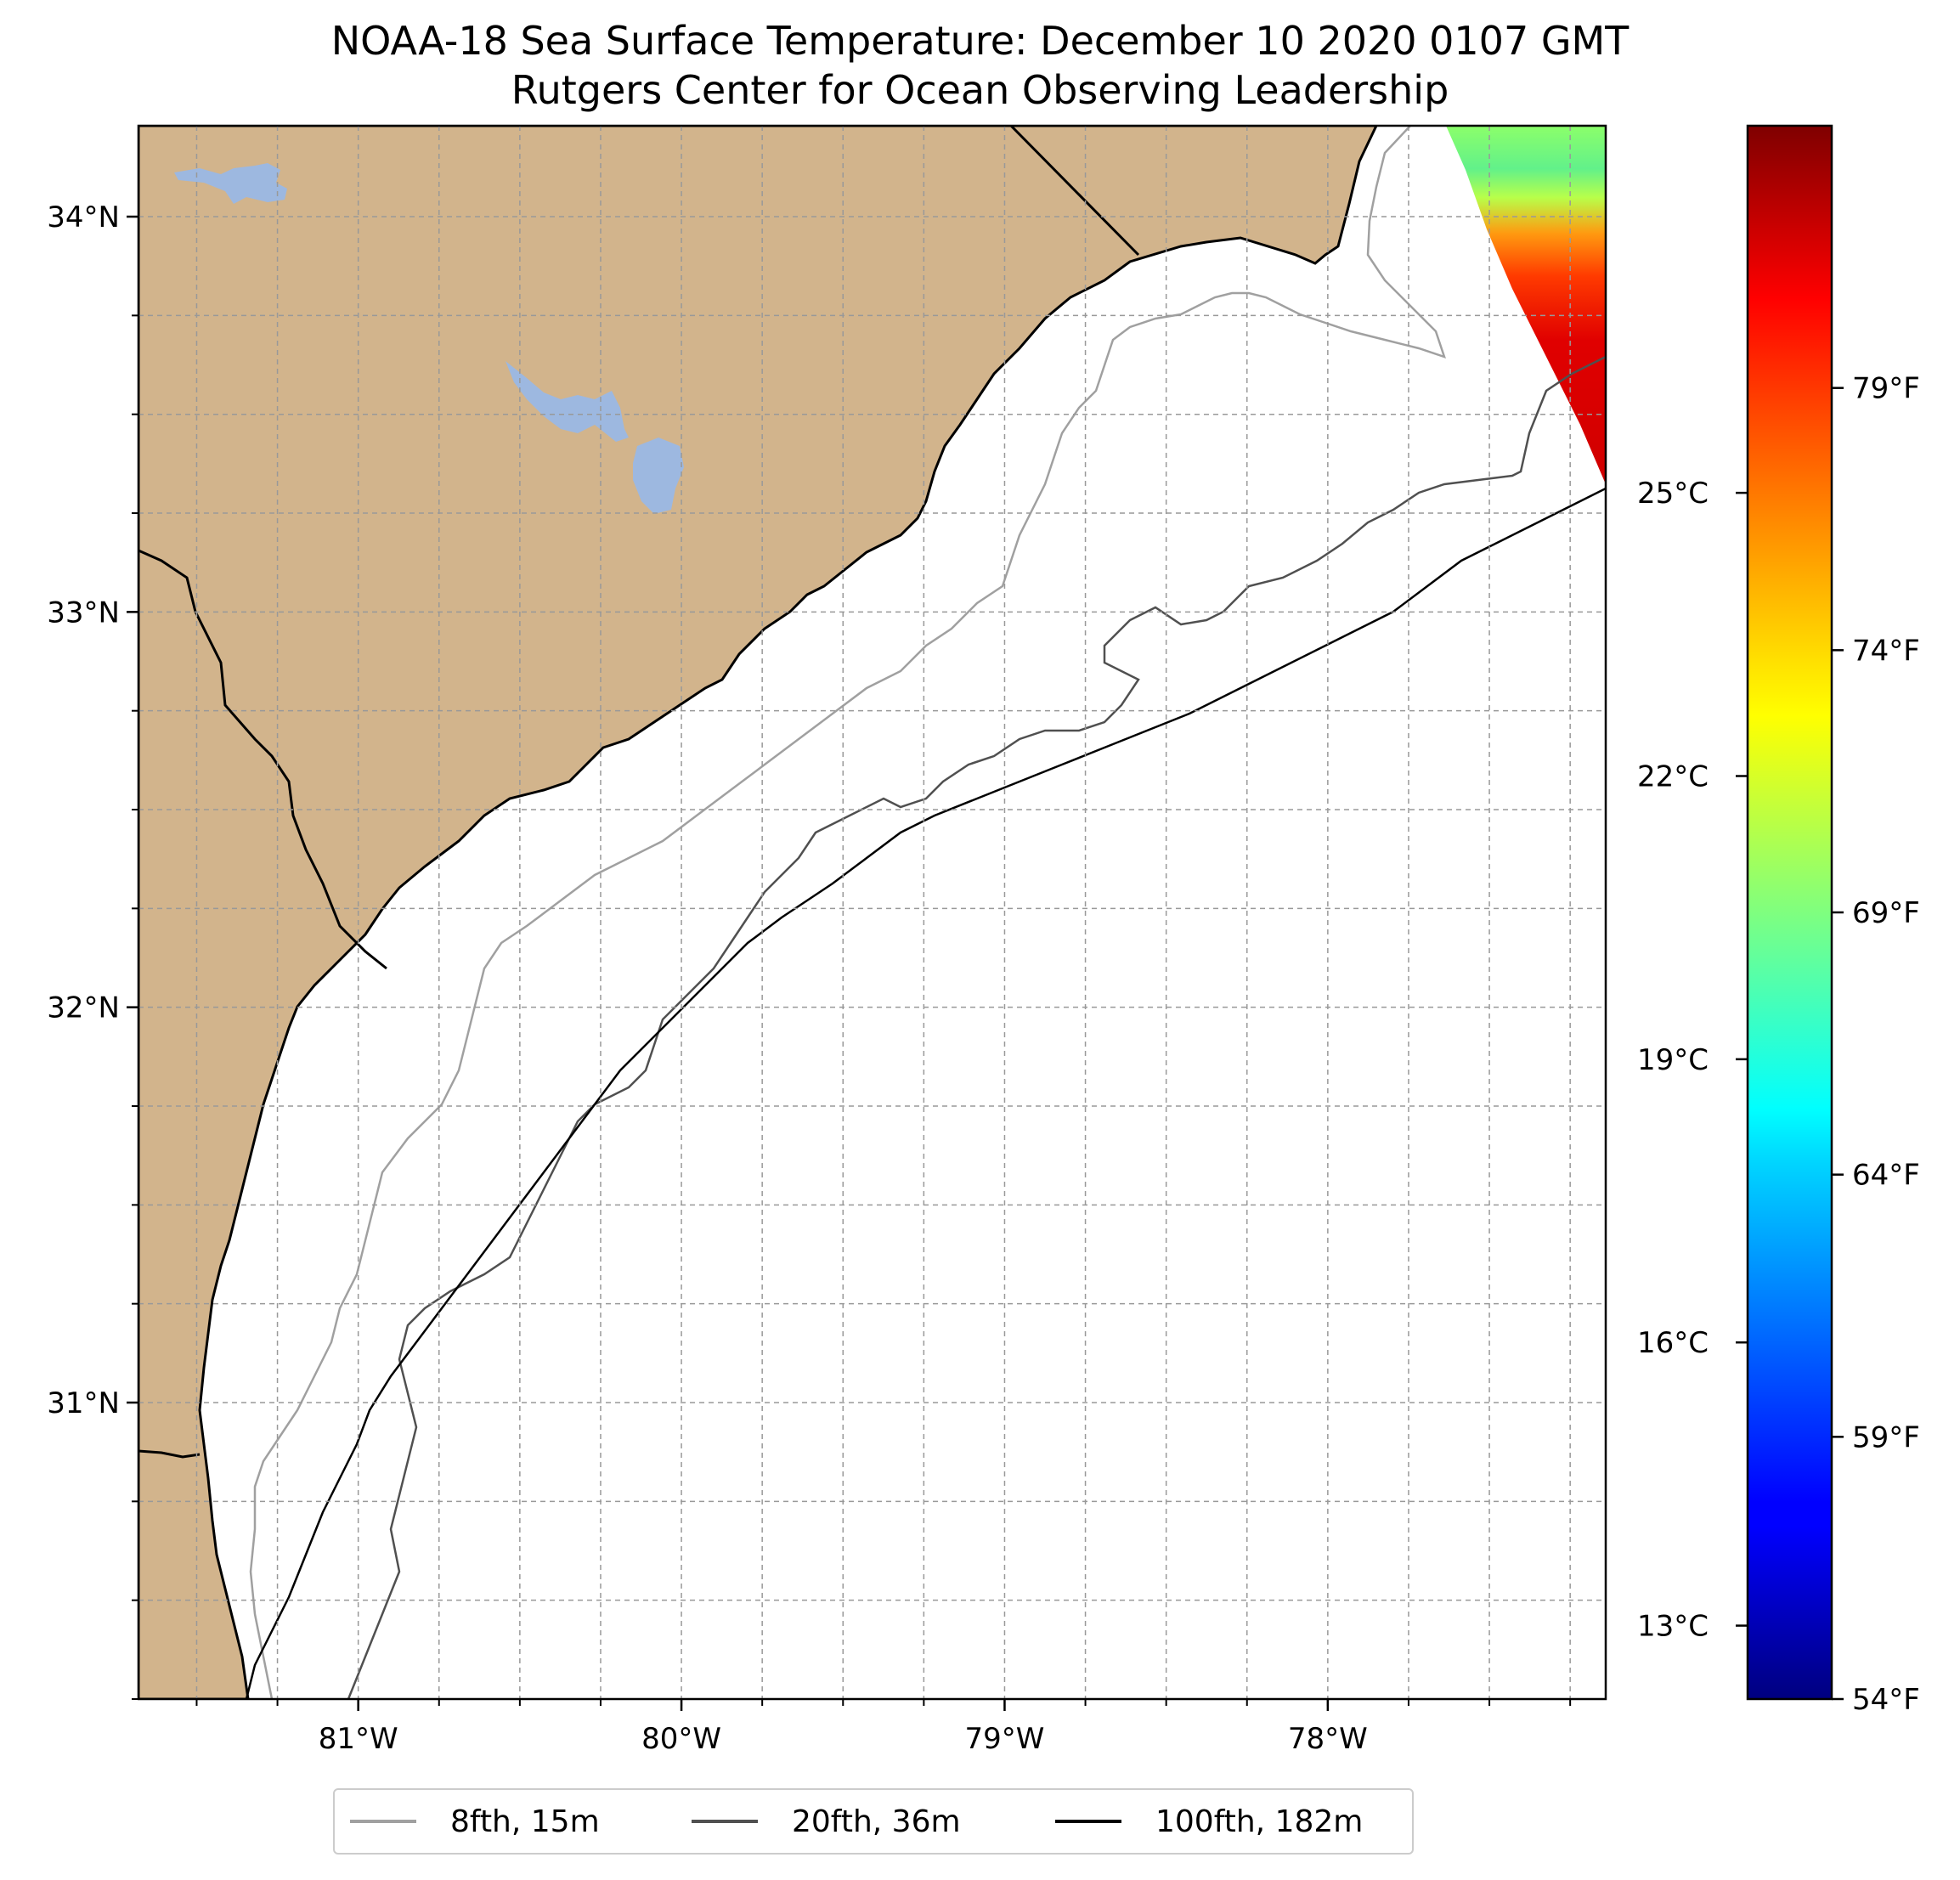 The width and height of the screenshot is (1960, 1880). I want to click on lat-tick-label: 33°N, so click(84, 613).